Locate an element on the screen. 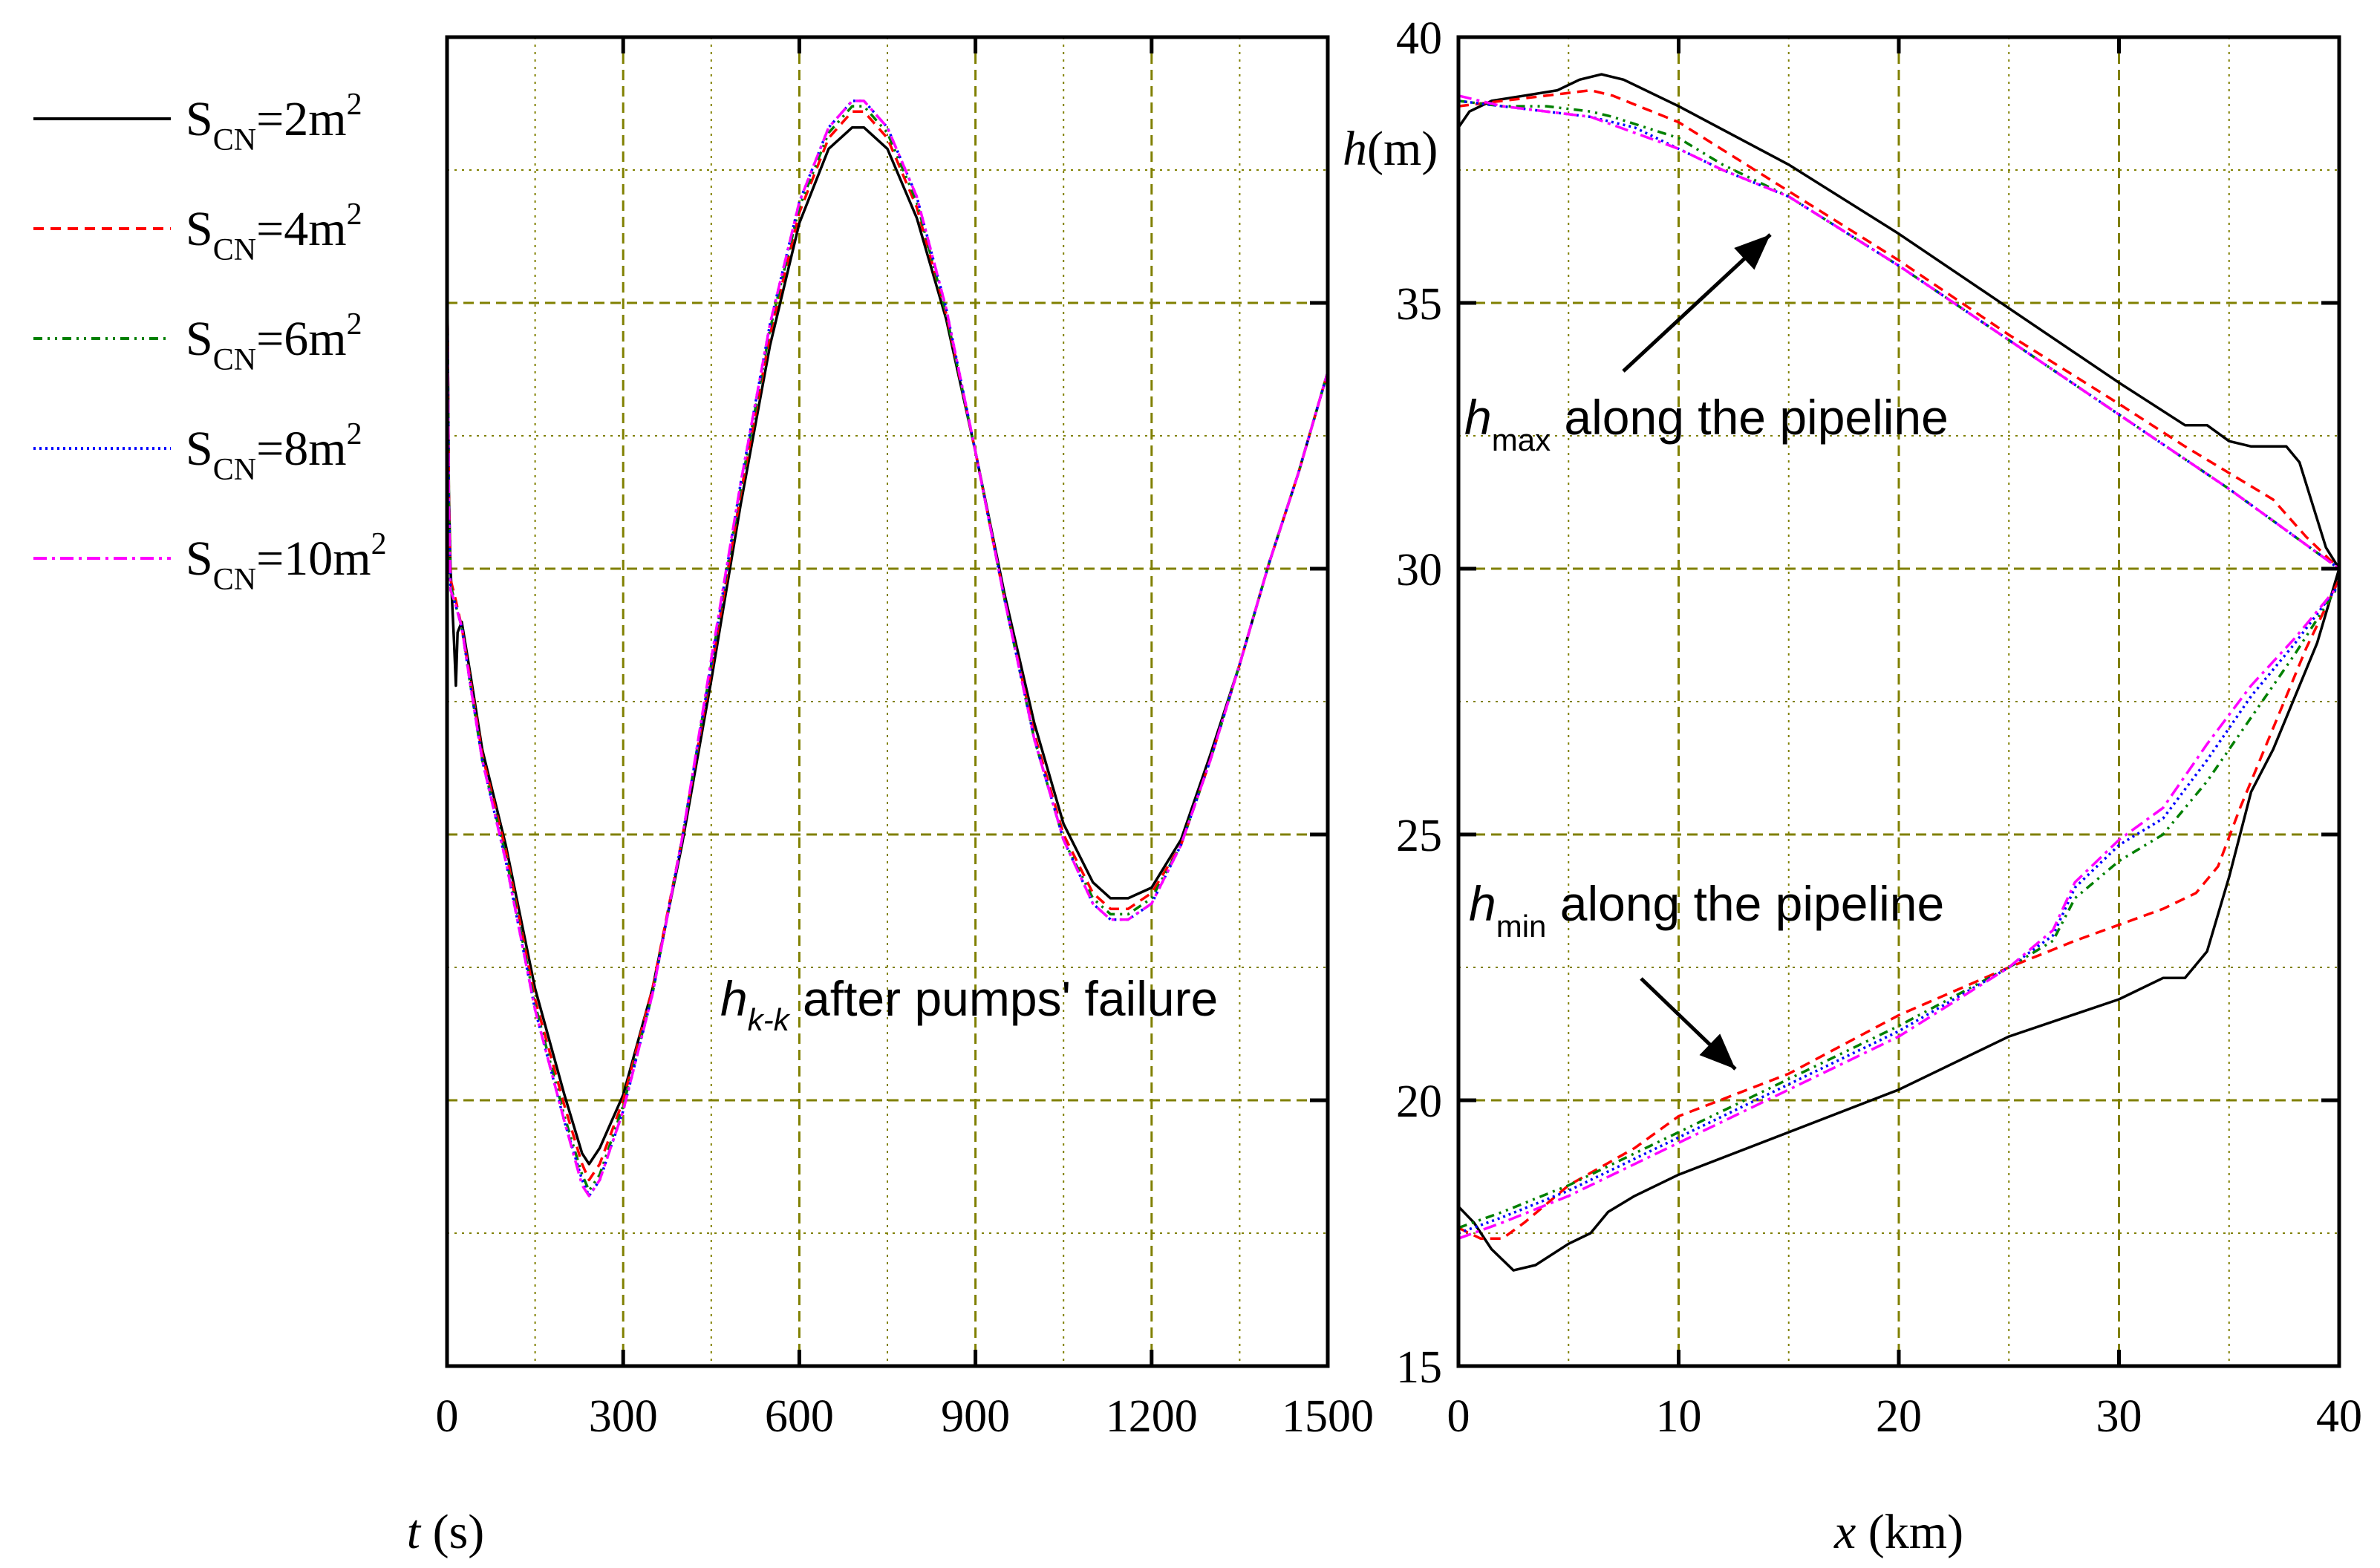  annotation-hkk: hk-k after pumps' failure is located at coordinates (969, 1004).